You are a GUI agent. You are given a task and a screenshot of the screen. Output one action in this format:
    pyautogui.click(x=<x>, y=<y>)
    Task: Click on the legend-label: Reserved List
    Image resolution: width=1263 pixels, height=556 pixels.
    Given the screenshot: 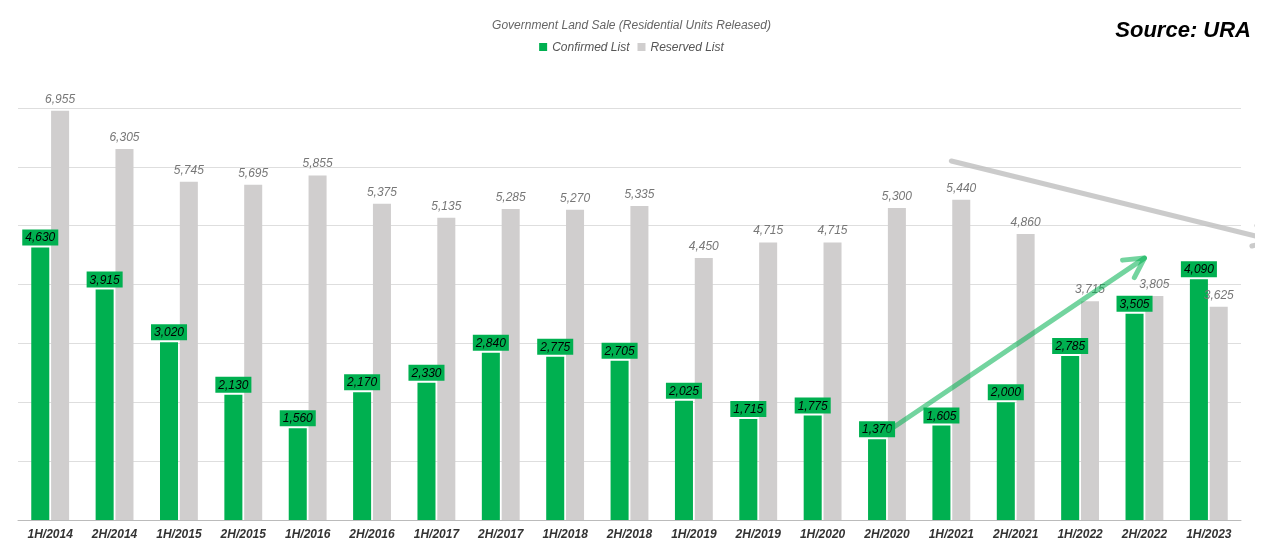 What is the action you would take?
    pyautogui.click(x=687, y=47)
    